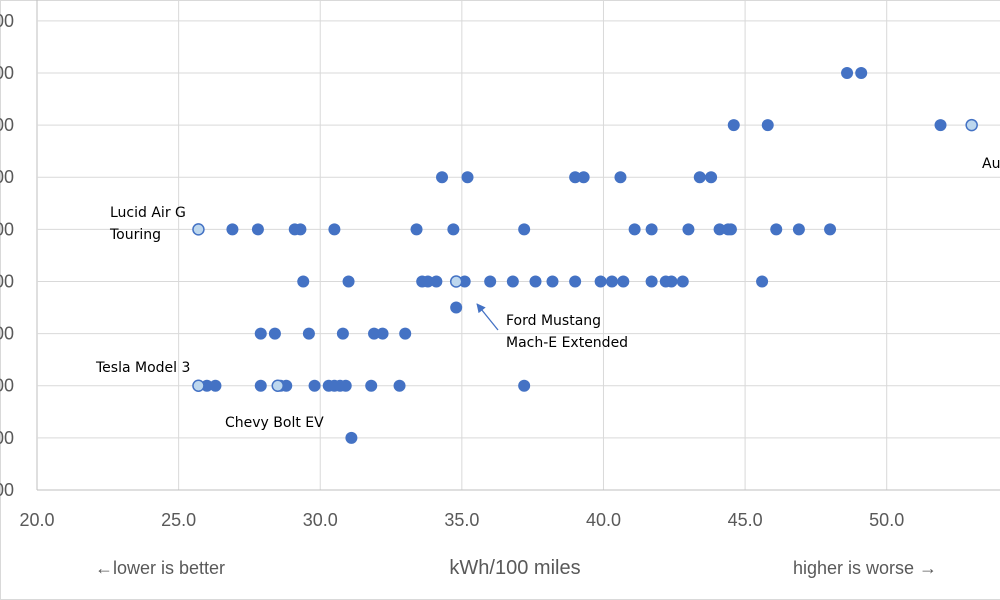 This screenshot has height=600, width=1000. I want to click on annotation-arrow, so click(487, 317).